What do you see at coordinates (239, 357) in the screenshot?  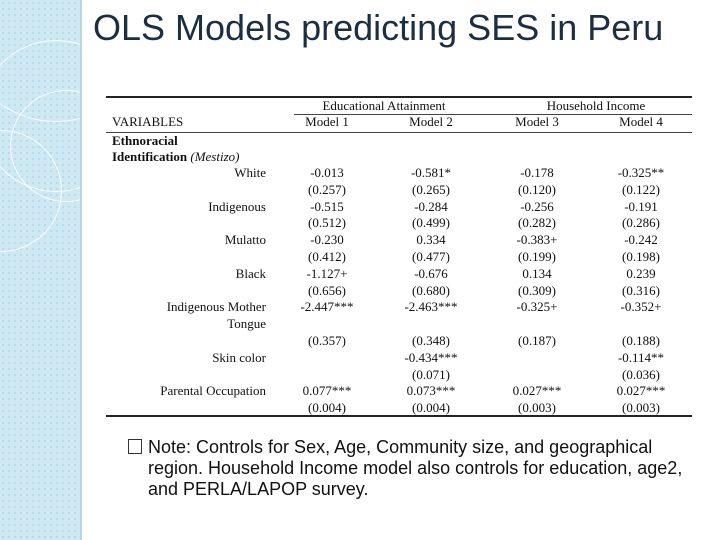 I see `row-label: Skin color` at bounding box center [239, 357].